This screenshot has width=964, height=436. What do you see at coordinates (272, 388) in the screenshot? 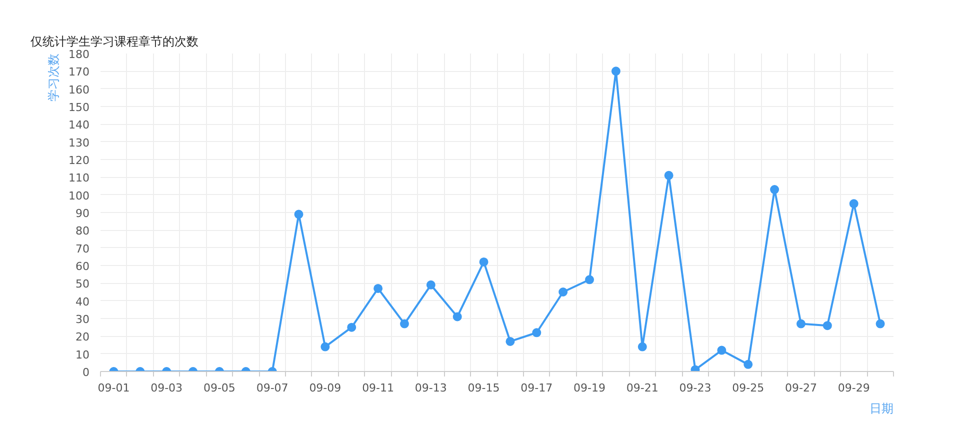
I see `x-tick-label: 09-07` at bounding box center [272, 388].